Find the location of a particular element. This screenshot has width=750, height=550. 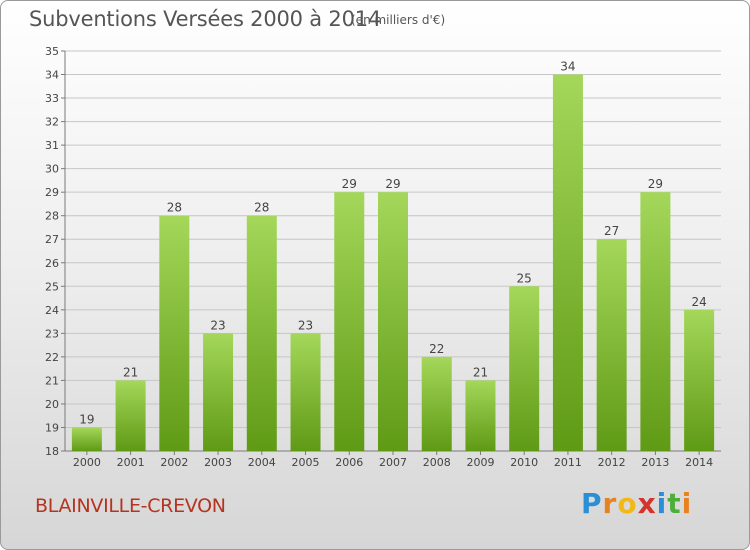

x-tick-label: 2012 is located at coordinates (612, 462).